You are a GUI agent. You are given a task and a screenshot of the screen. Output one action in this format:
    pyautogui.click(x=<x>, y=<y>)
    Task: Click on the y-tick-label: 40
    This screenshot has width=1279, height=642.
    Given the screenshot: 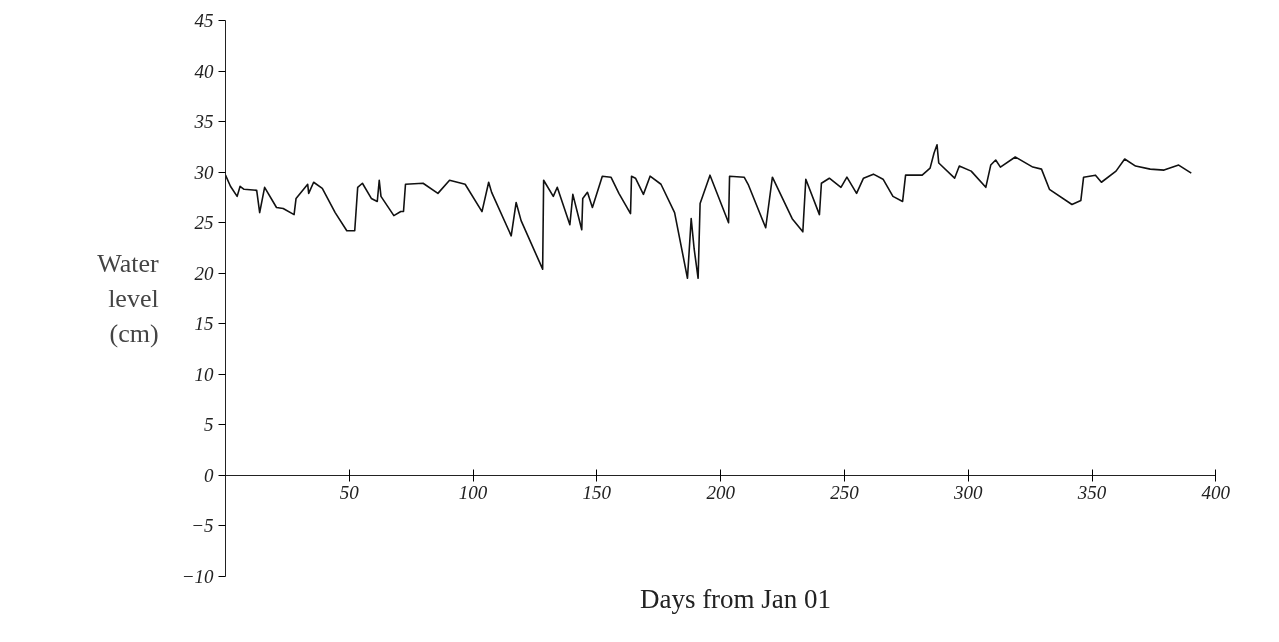 What is the action you would take?
    pyautogui.click(x=204, y=71)
    